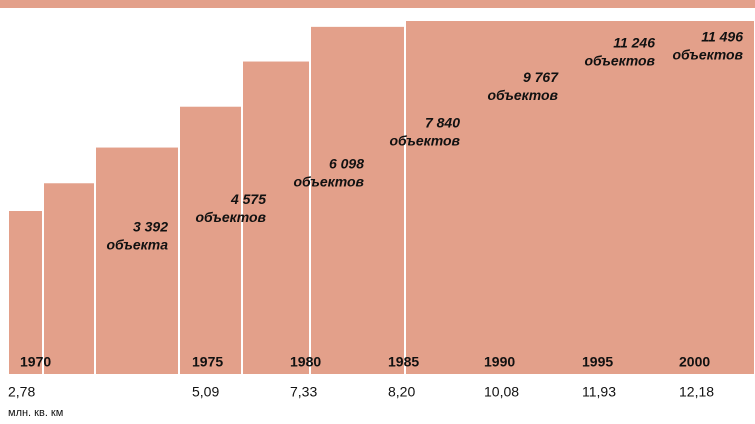 The width and height of the screenshot is (755, 424). What do you see at coordinates (696, 392) in the screenshot?
I see `area-label: 12,18` at bounding box center [696, 392].